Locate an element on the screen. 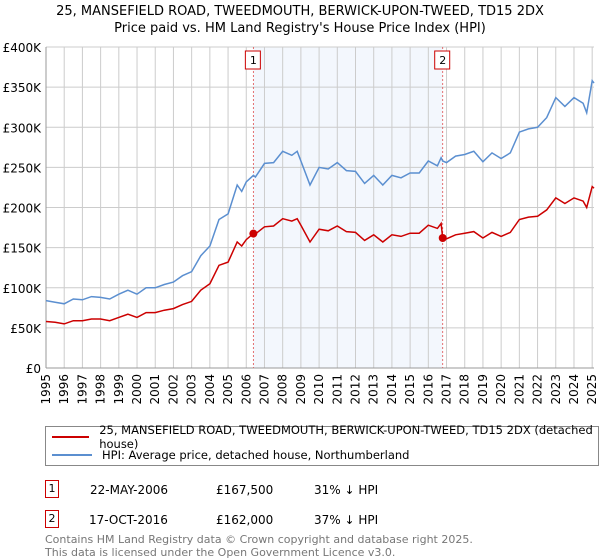  sale-hpi-diff: 37% ↓ HPI is located at coordinates (346, 520).